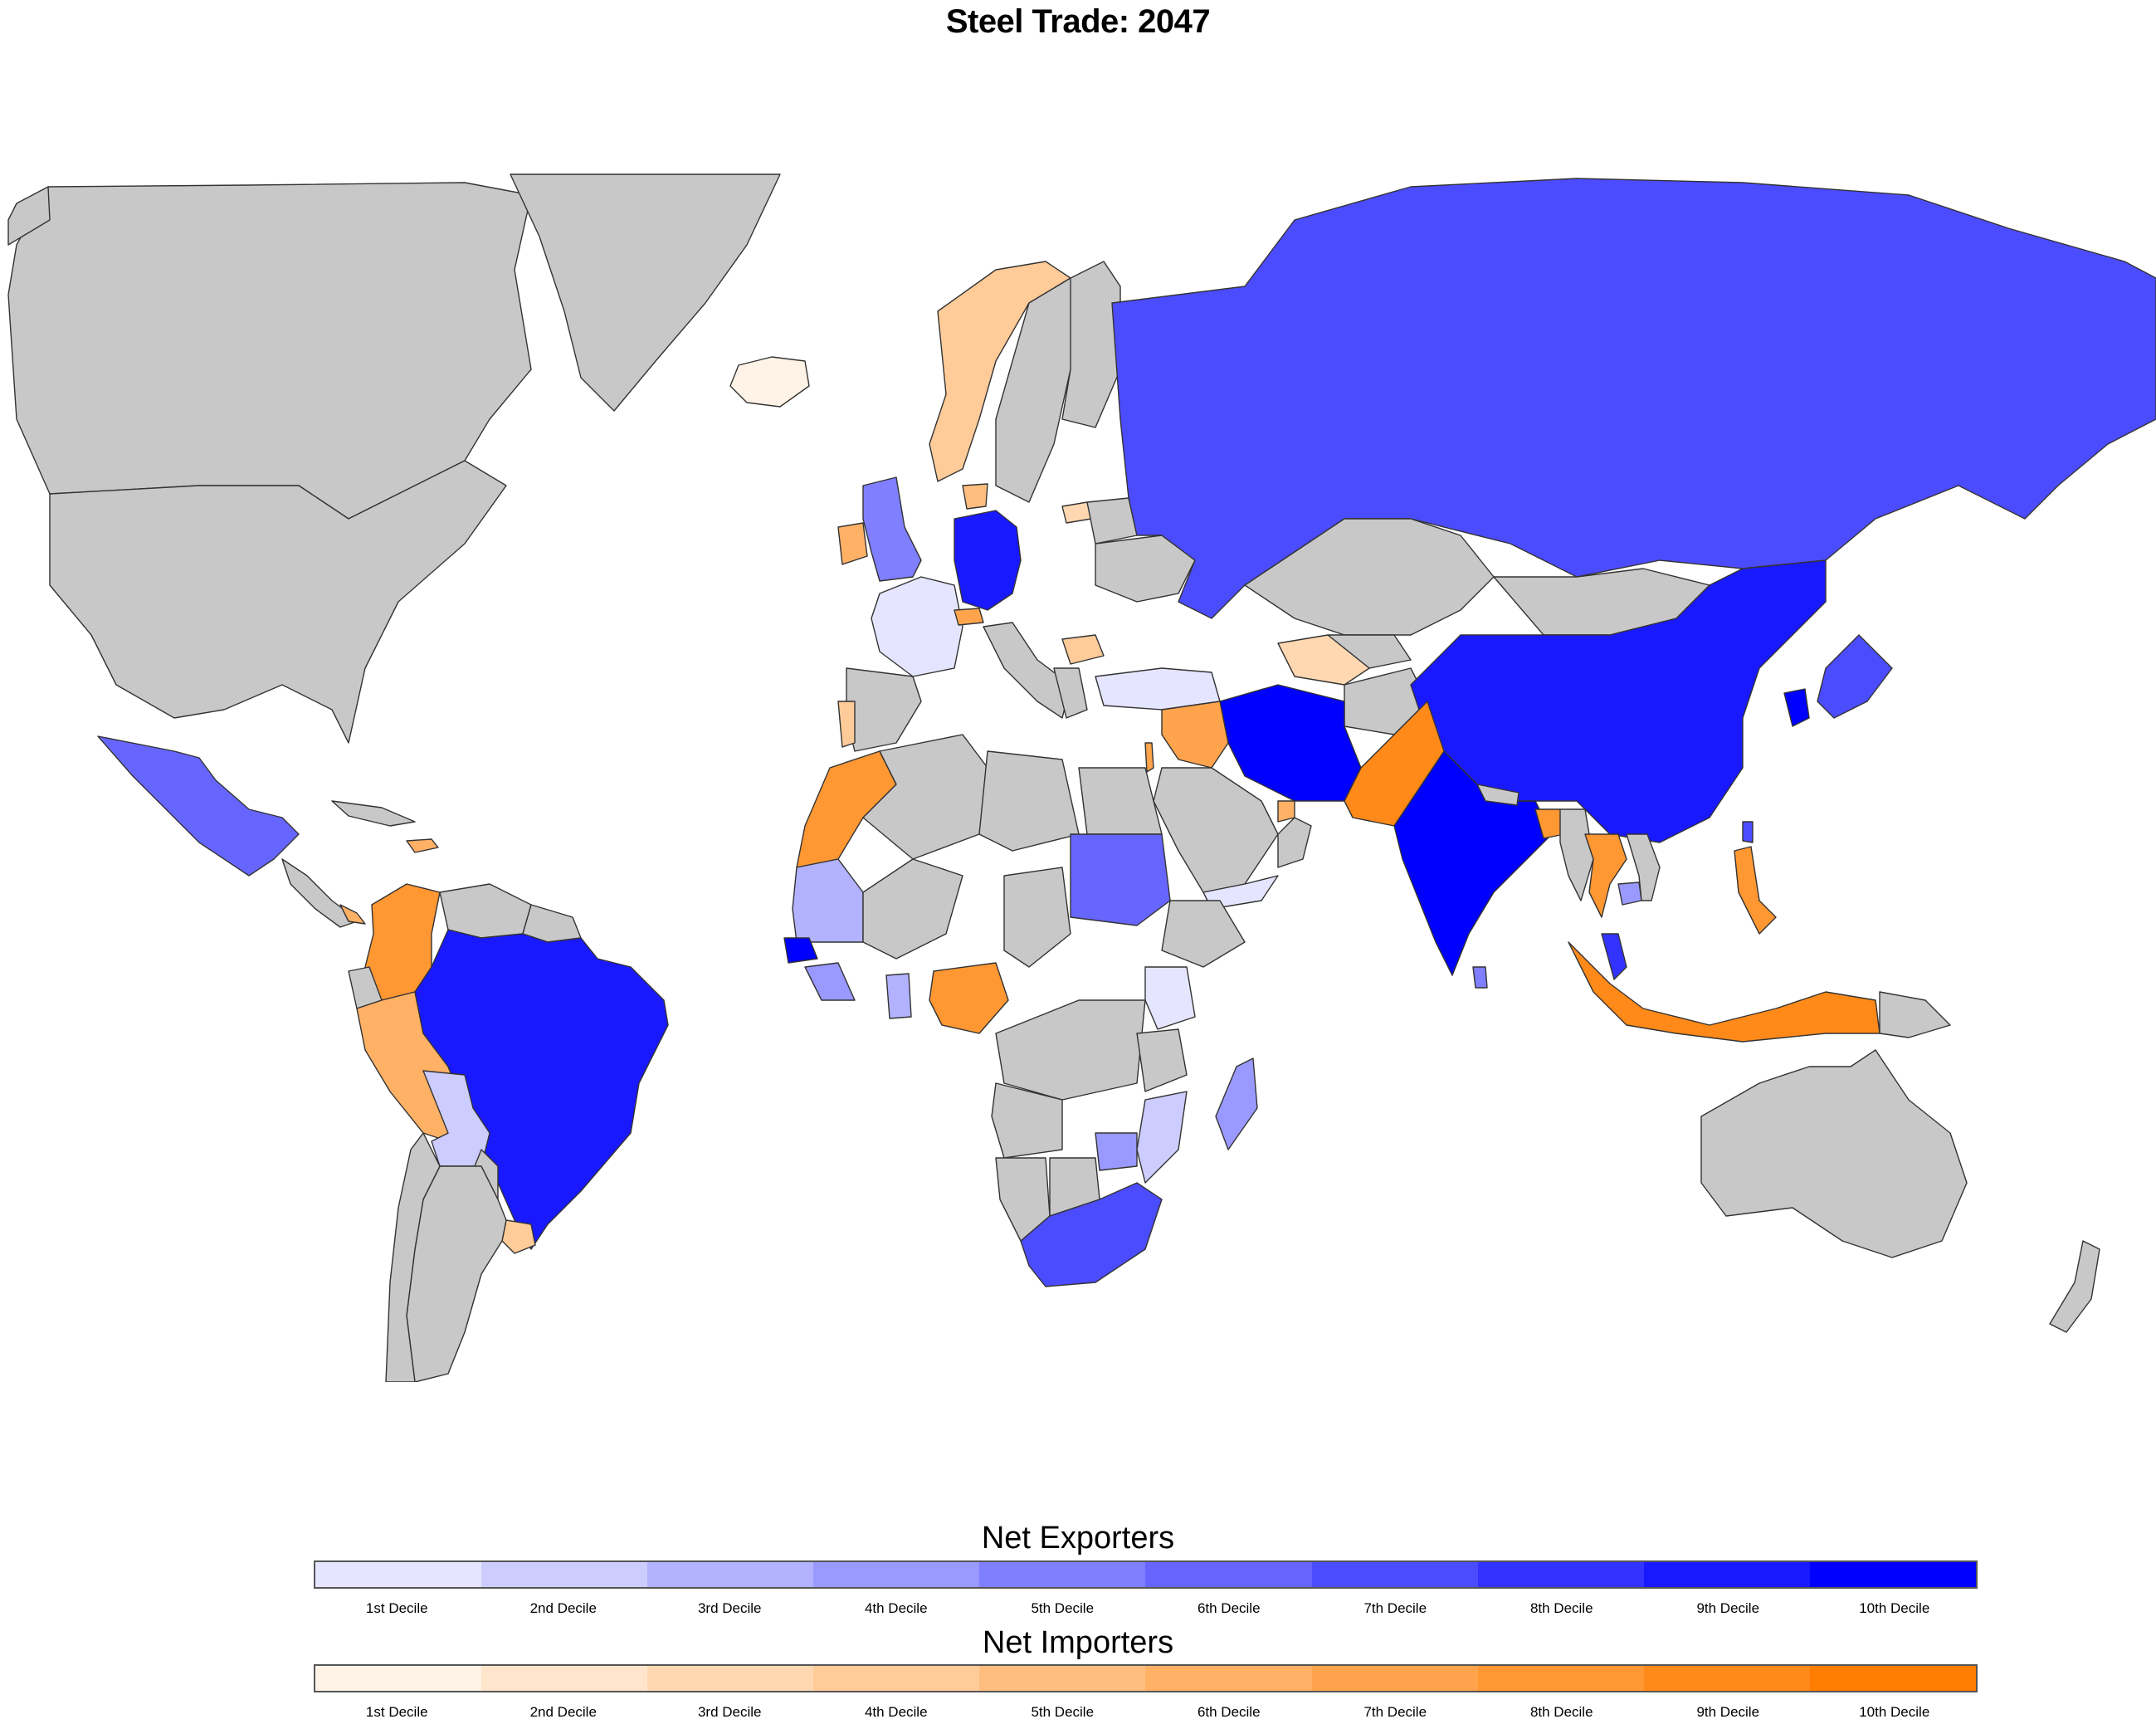 This screenshot has height=1724, width=2156. Describe the element at coordinates (1027, 1120) in the screenshot. I see `region-angola` at that location.